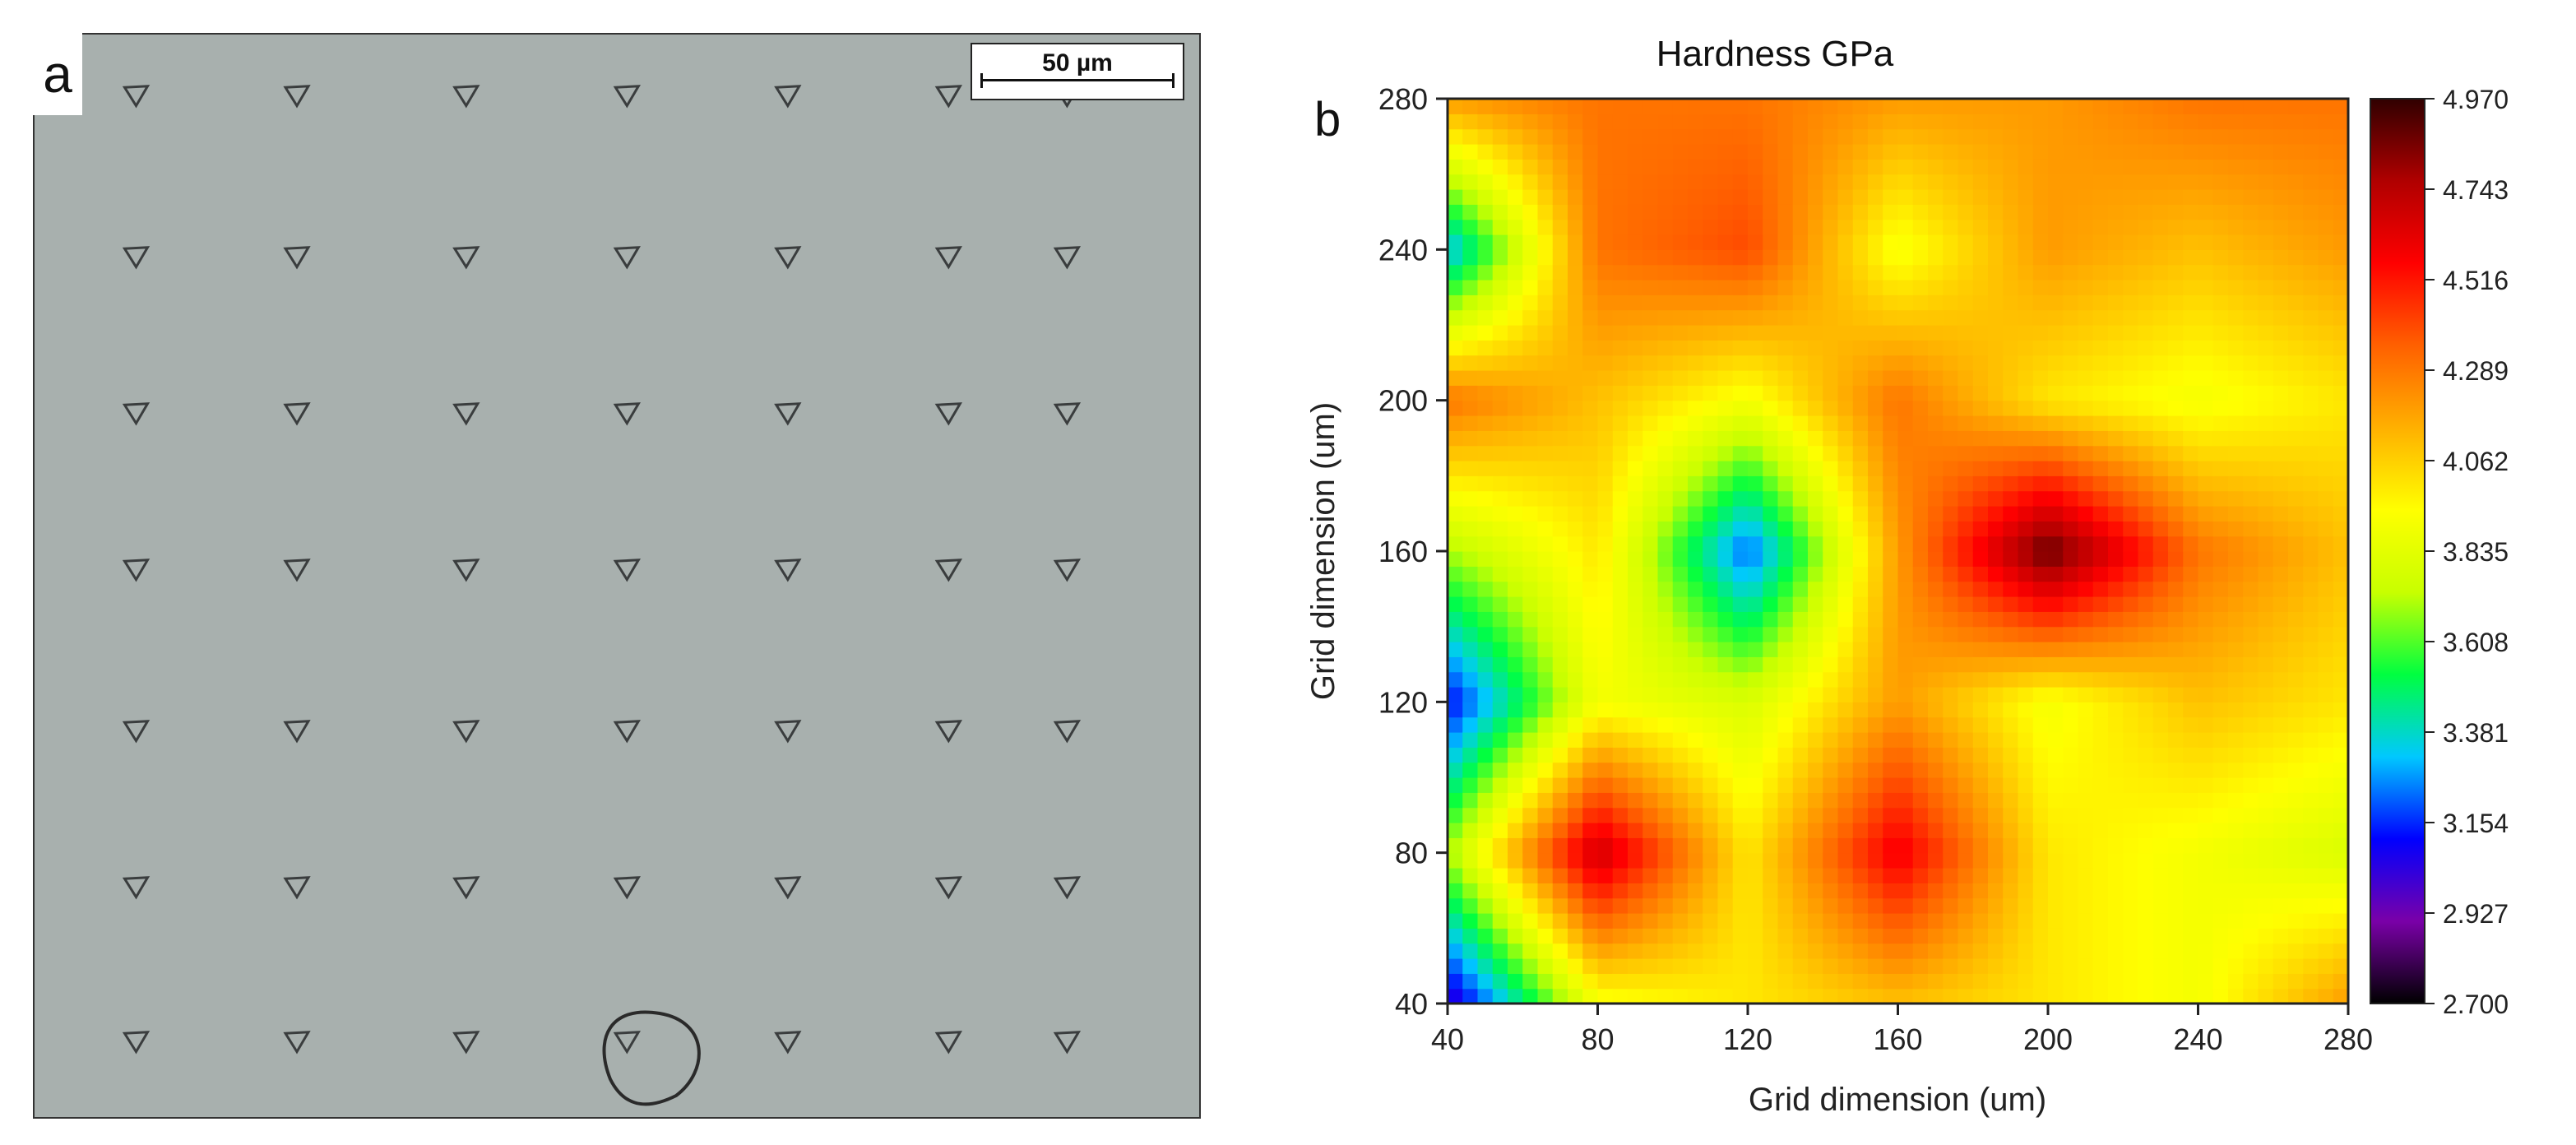  Describe the element at coordinates (2476, 371) in the screenshot. I see `colorbar-tick-label: 4.289` at that location.